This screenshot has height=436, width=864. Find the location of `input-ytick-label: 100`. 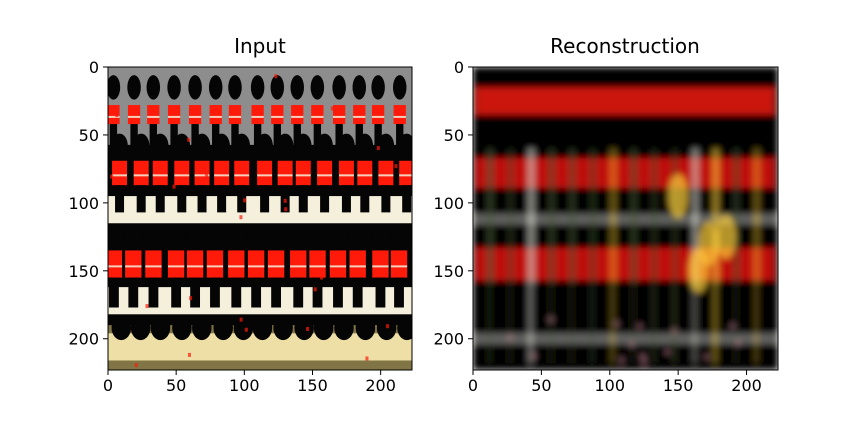

input-ytick-label: 100 is located at coordinates (83, 203).